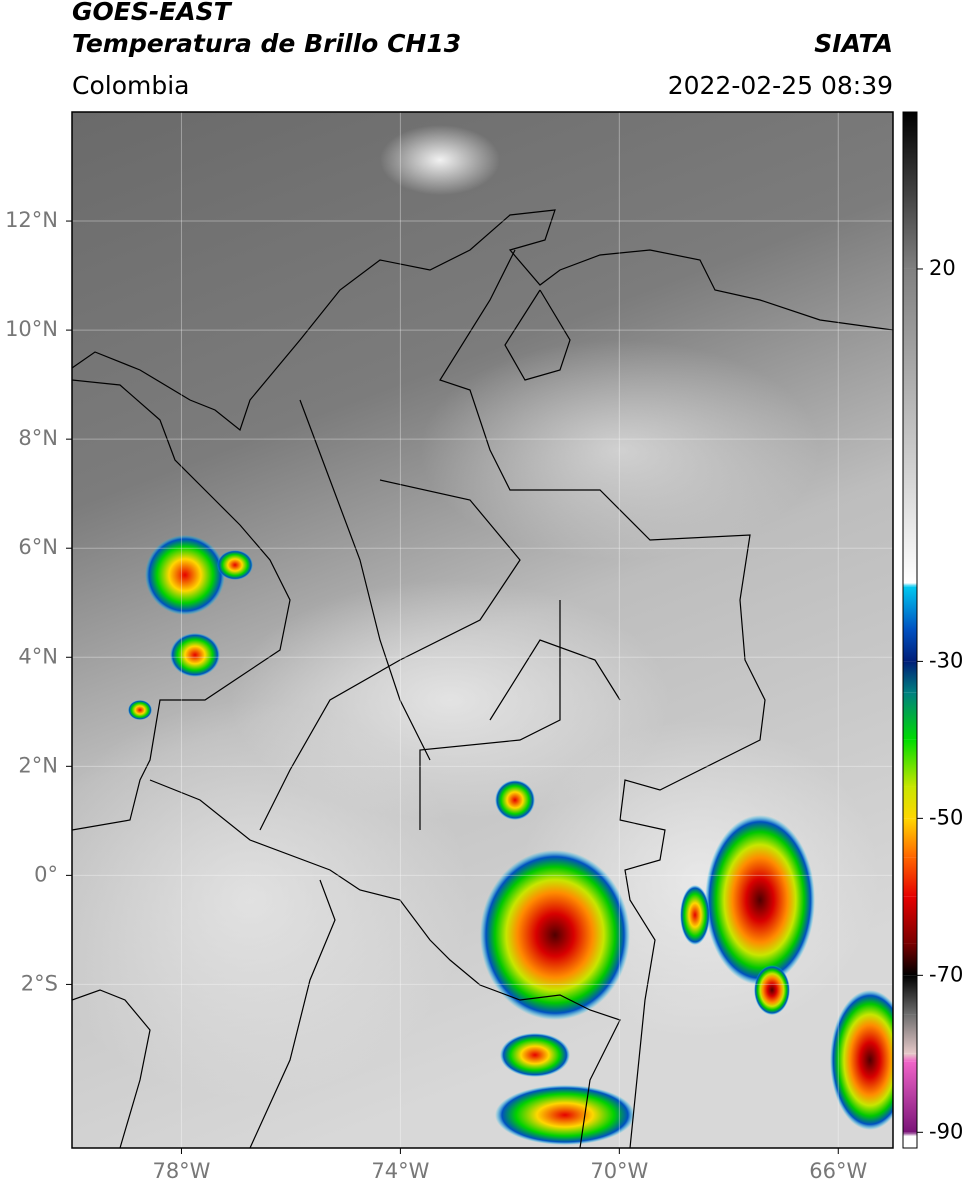 This screenshot has height=1194, width=966. Describe the element at coordinates (853, 43) in the screenshot. I see `source: SIATA` at that location.